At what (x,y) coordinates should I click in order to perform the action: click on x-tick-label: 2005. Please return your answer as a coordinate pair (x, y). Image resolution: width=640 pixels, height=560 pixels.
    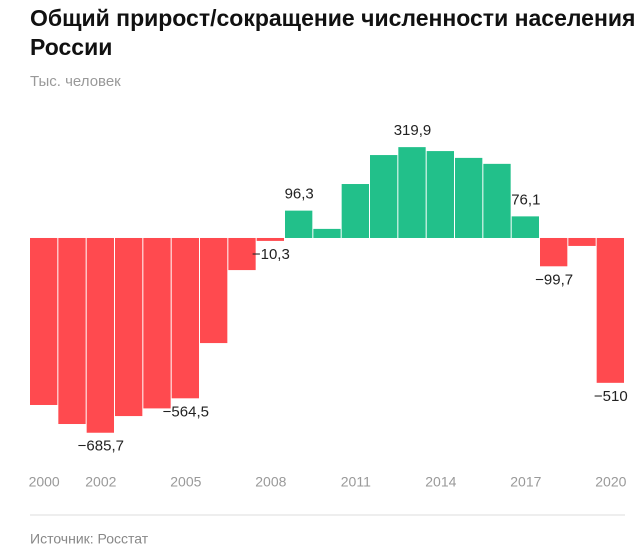
    Looking at the image, I should click on (185, 482).